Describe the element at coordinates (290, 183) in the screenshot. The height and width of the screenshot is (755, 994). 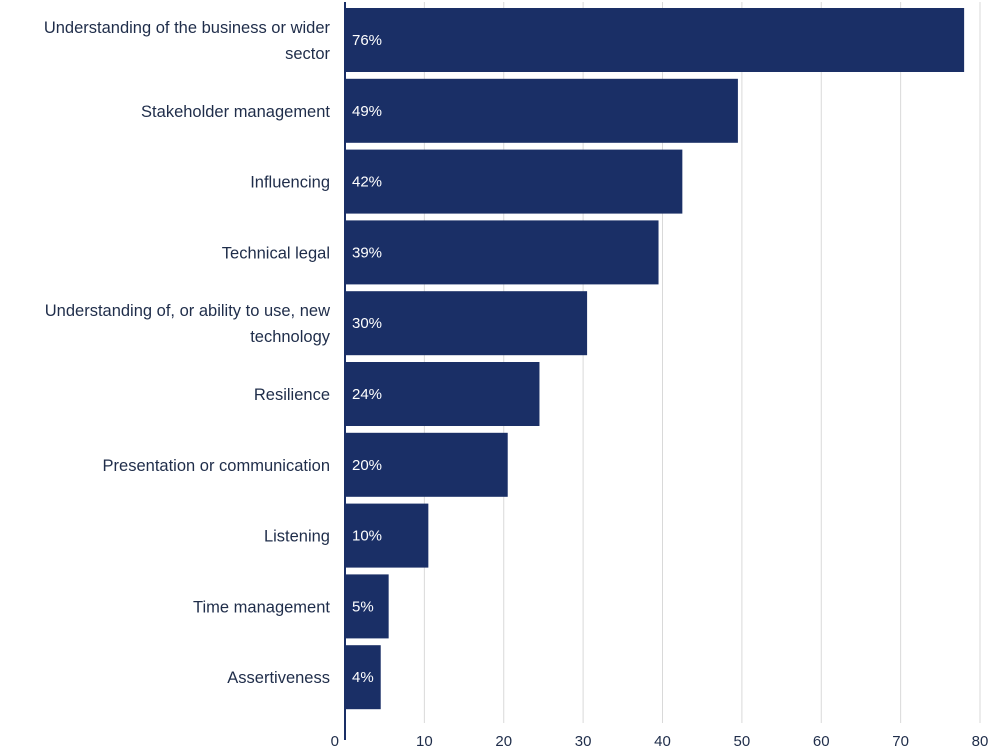
I see `category-label-2: Influencing` at that location.